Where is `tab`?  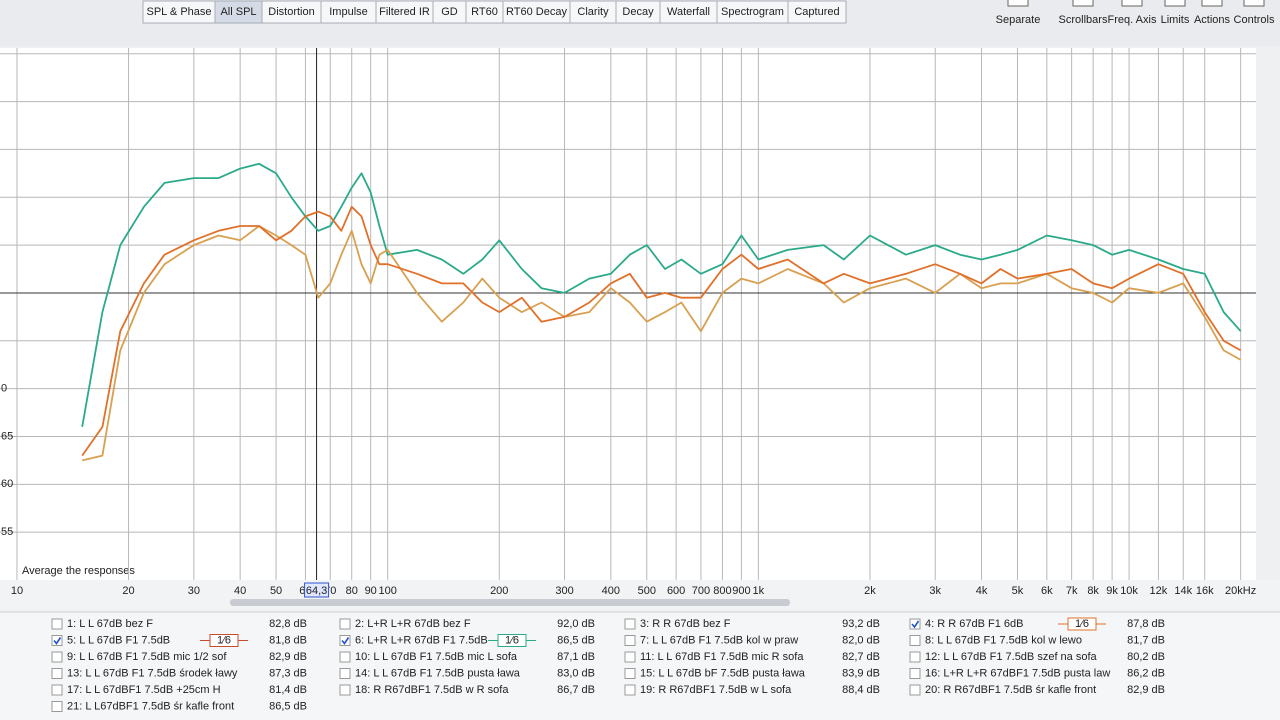
tab is located at coordinates (817, 12).